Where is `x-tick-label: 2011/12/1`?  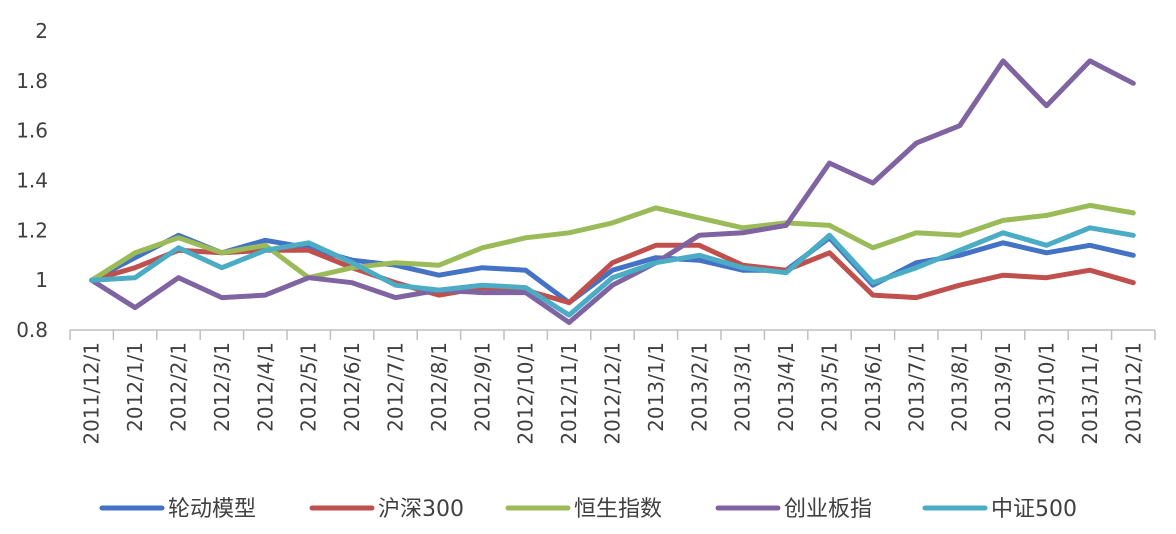
x-tick-label: 2011/12/1 is located at coordinates (92, 393).